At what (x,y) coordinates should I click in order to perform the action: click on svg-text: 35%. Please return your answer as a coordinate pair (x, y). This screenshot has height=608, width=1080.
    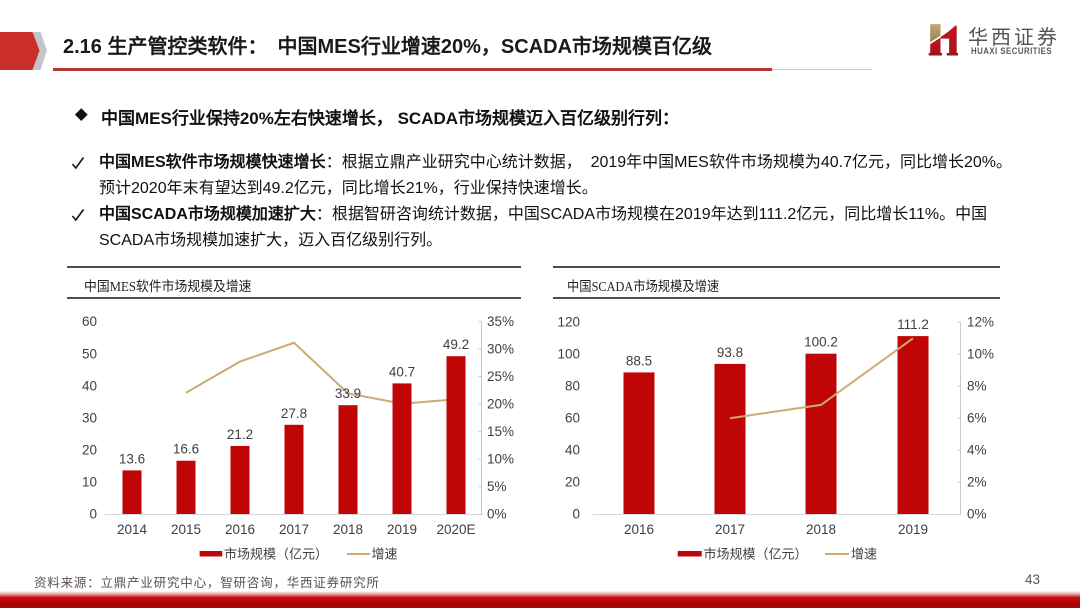
    Looking at the image, I should click on (500, 321).